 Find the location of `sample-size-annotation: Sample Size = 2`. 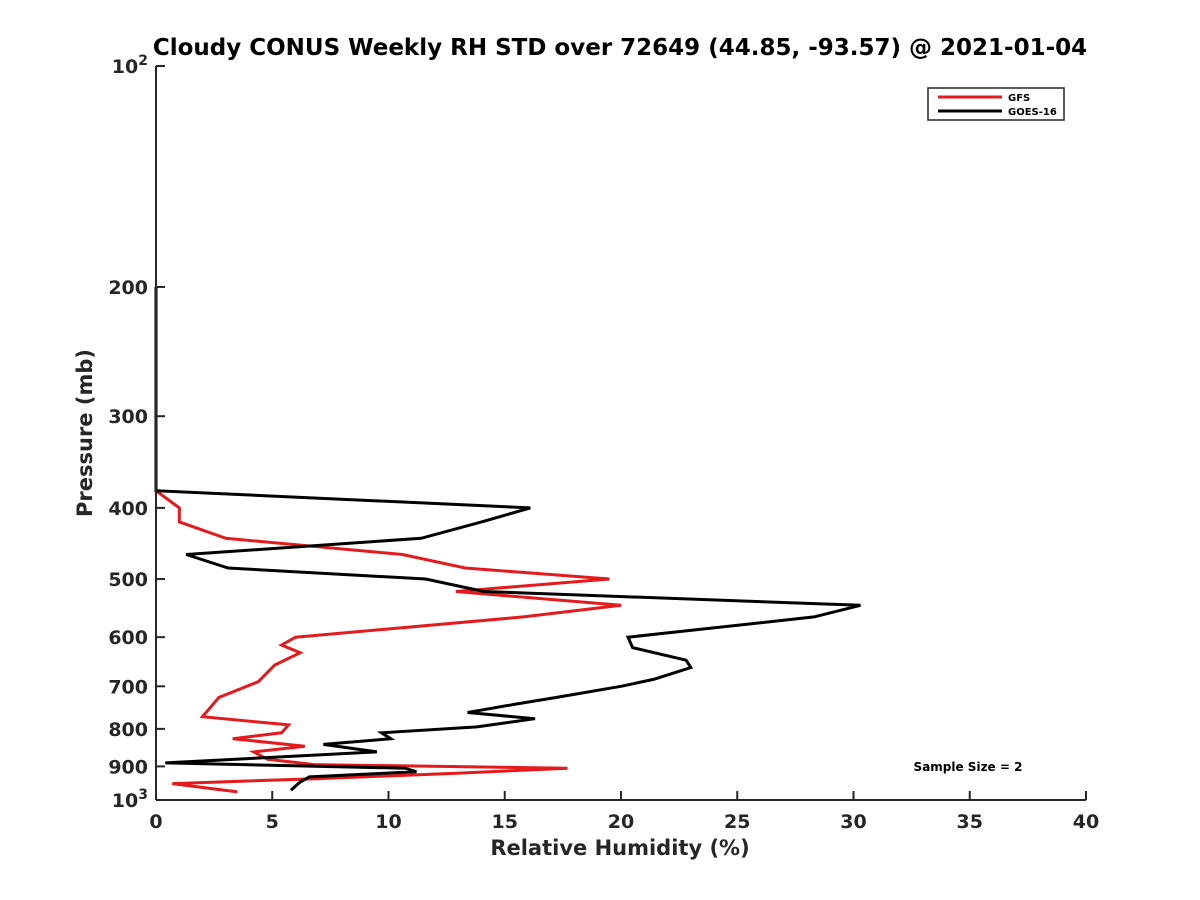

sample-size-annotation: Sample Size = 2 is located at coordinates (968, 767).